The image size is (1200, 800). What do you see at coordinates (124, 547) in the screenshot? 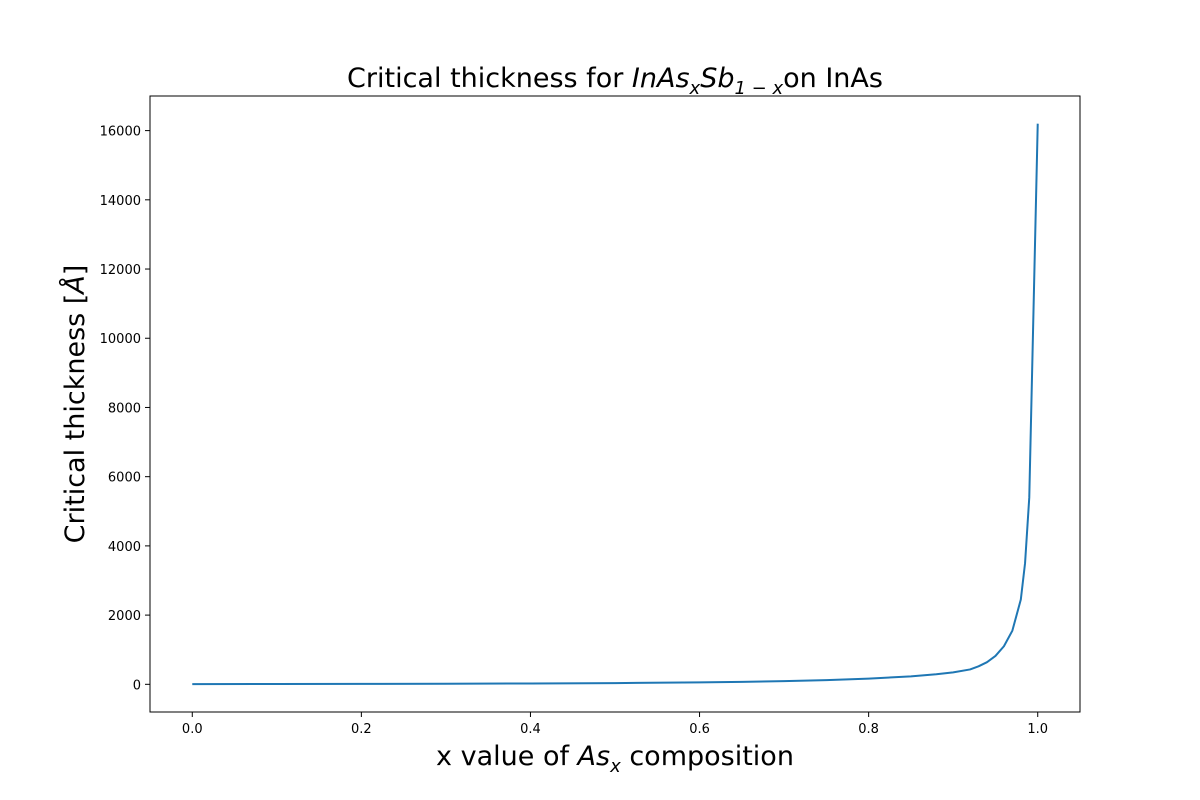
I see `y-tick-label: 4000` at bounding box center [124, 547].